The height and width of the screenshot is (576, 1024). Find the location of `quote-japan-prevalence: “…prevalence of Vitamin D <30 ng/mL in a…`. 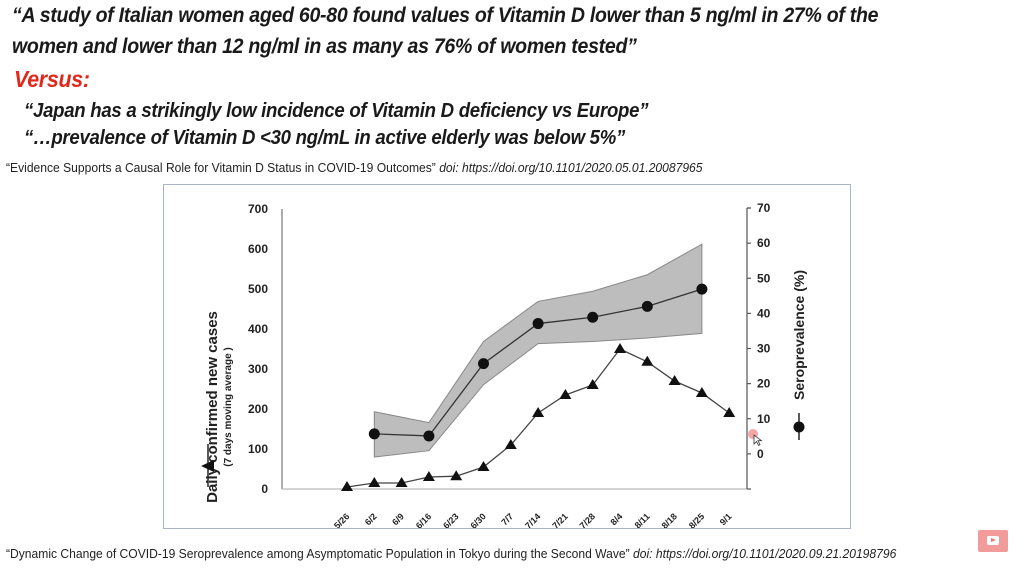

quote-japan-prevalence: “…prevalence of Vitamin D <30 ng/mL in a… is located at coordinates (325, 138).